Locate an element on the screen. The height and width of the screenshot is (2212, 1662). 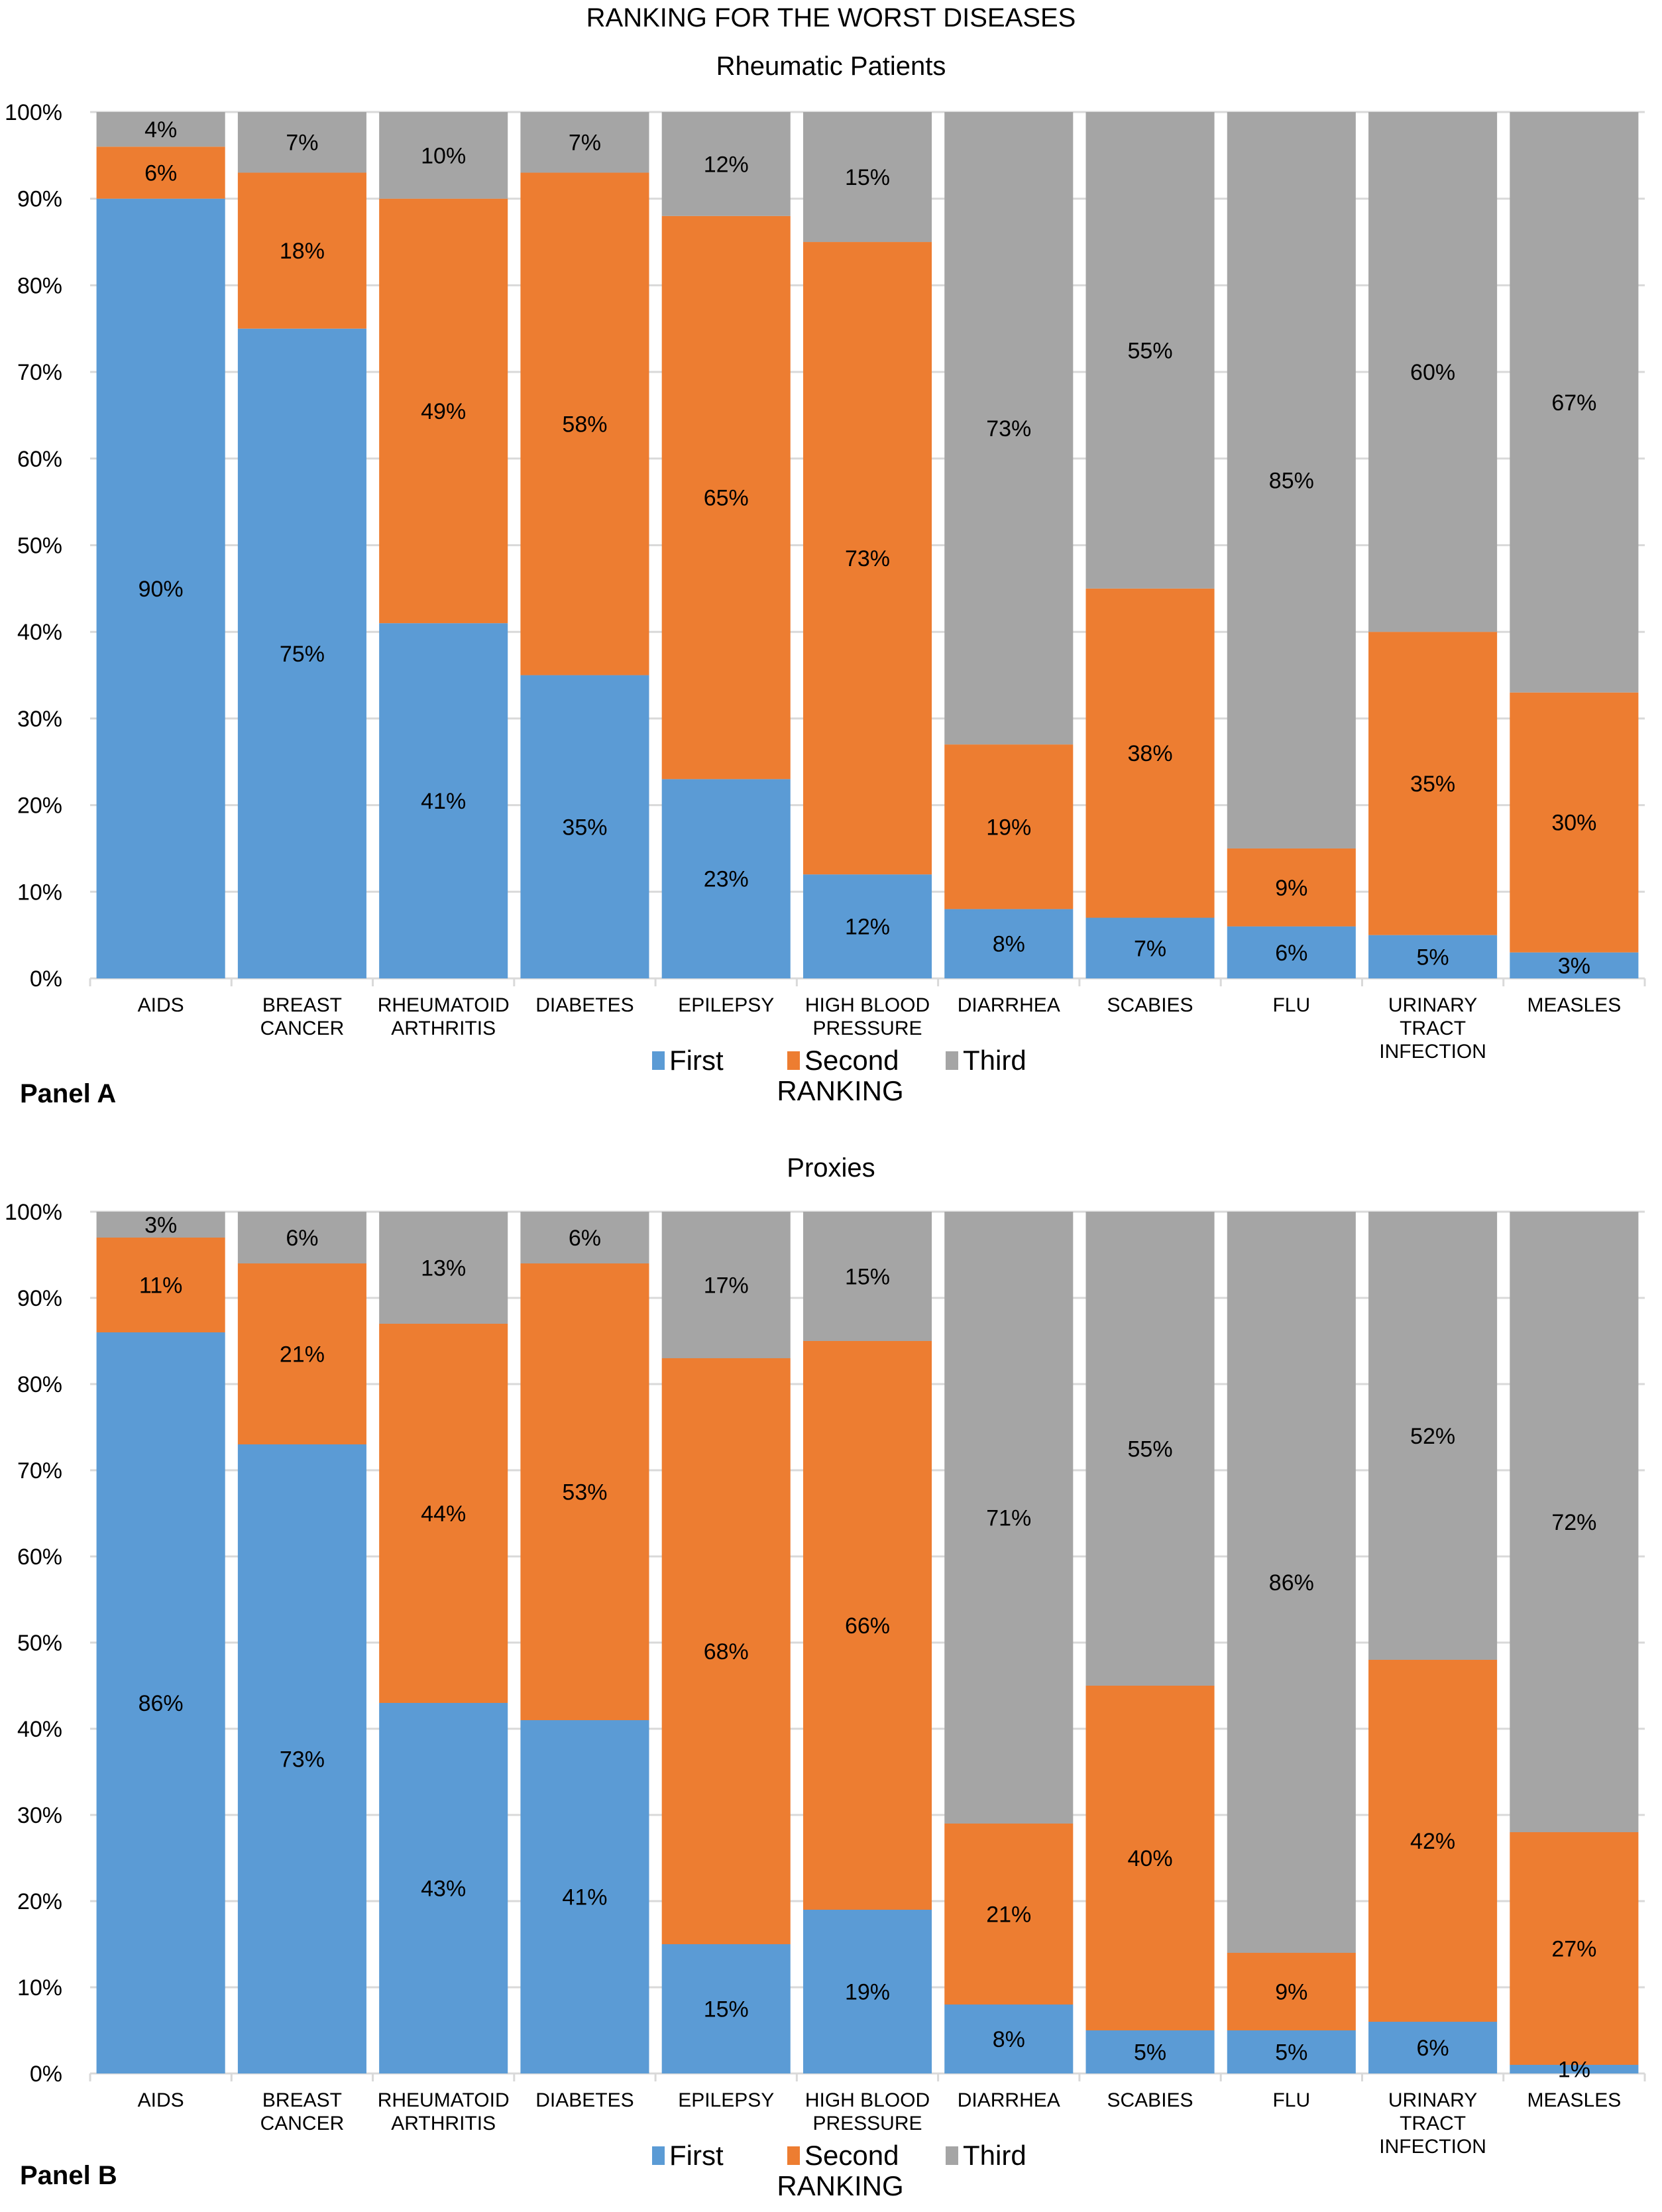
data-label: 4% is located at coordinates (160, 130).